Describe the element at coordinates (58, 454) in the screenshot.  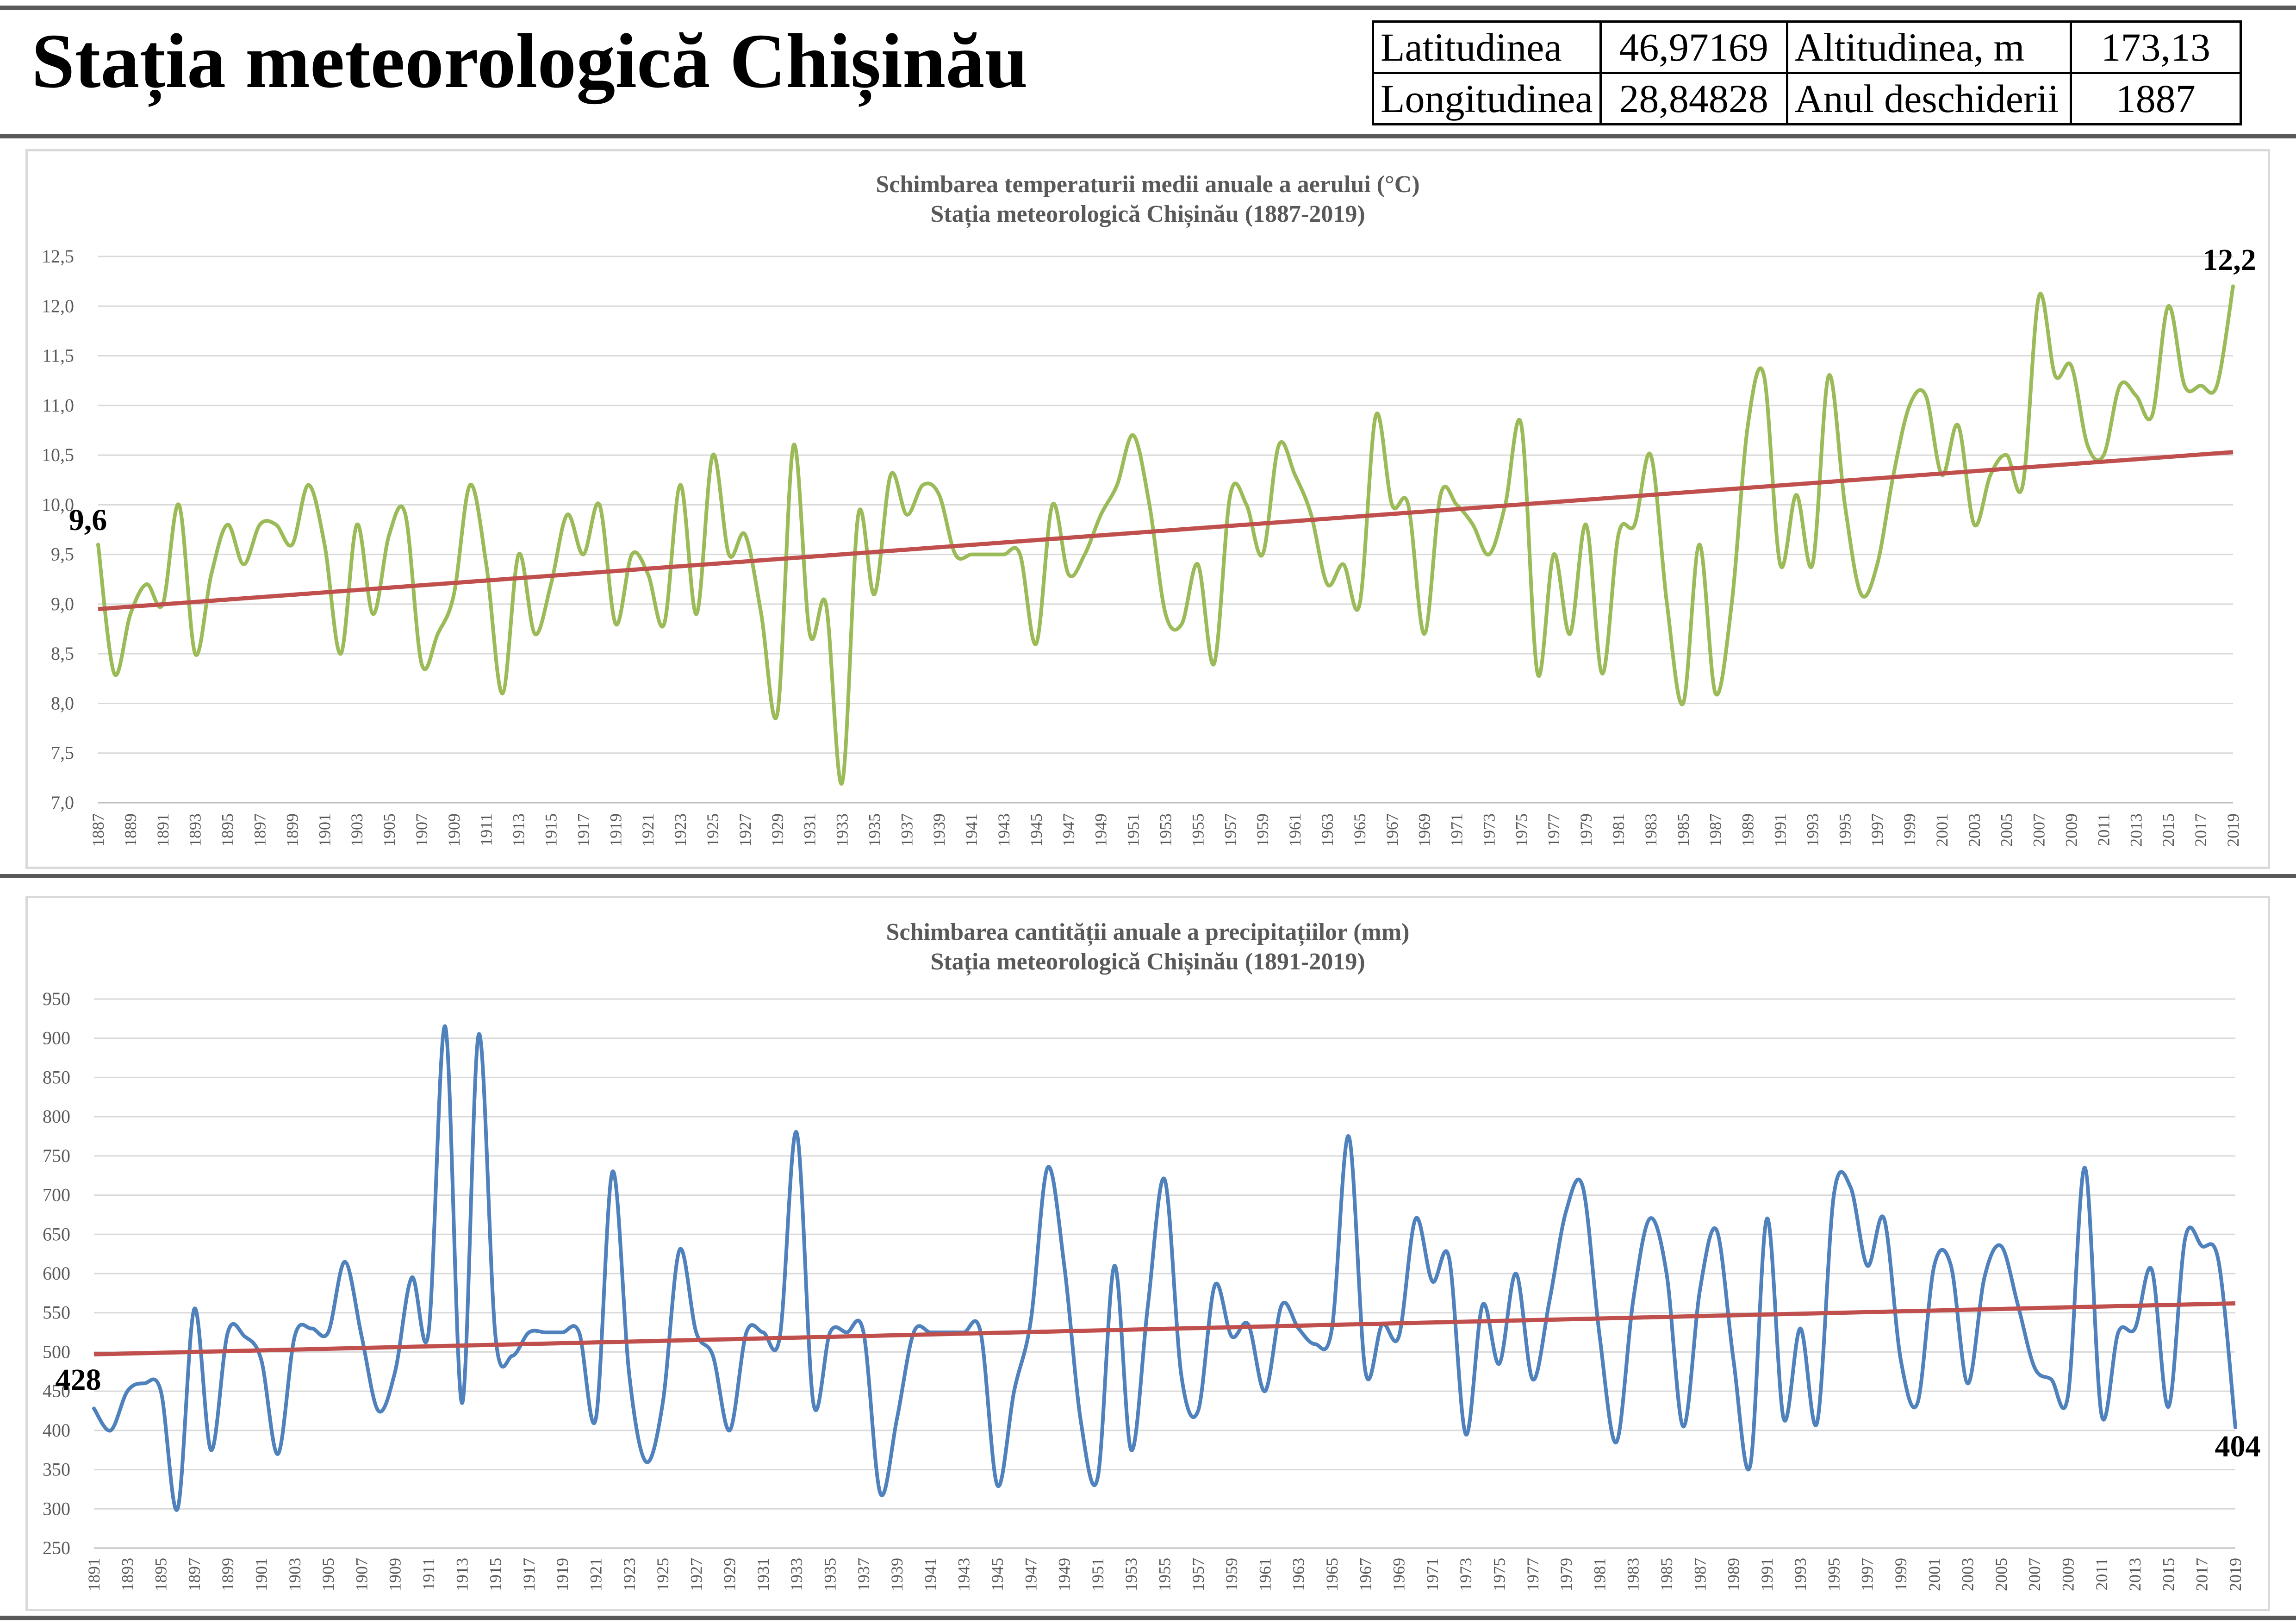
I see `y-tick-label: 10,5` at that location.